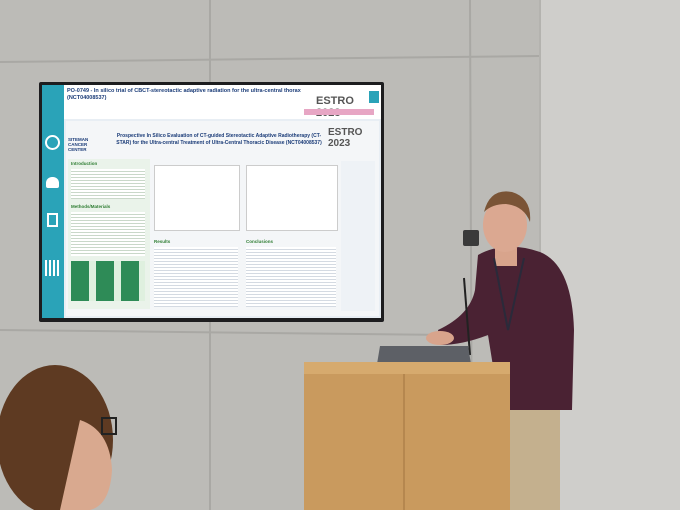 The image size is (680, 510). What do you see at coordinates (345, 138) in the screenshot?
I see `poster-conference: ESTRO 2023` at bounding box center [345, 138].